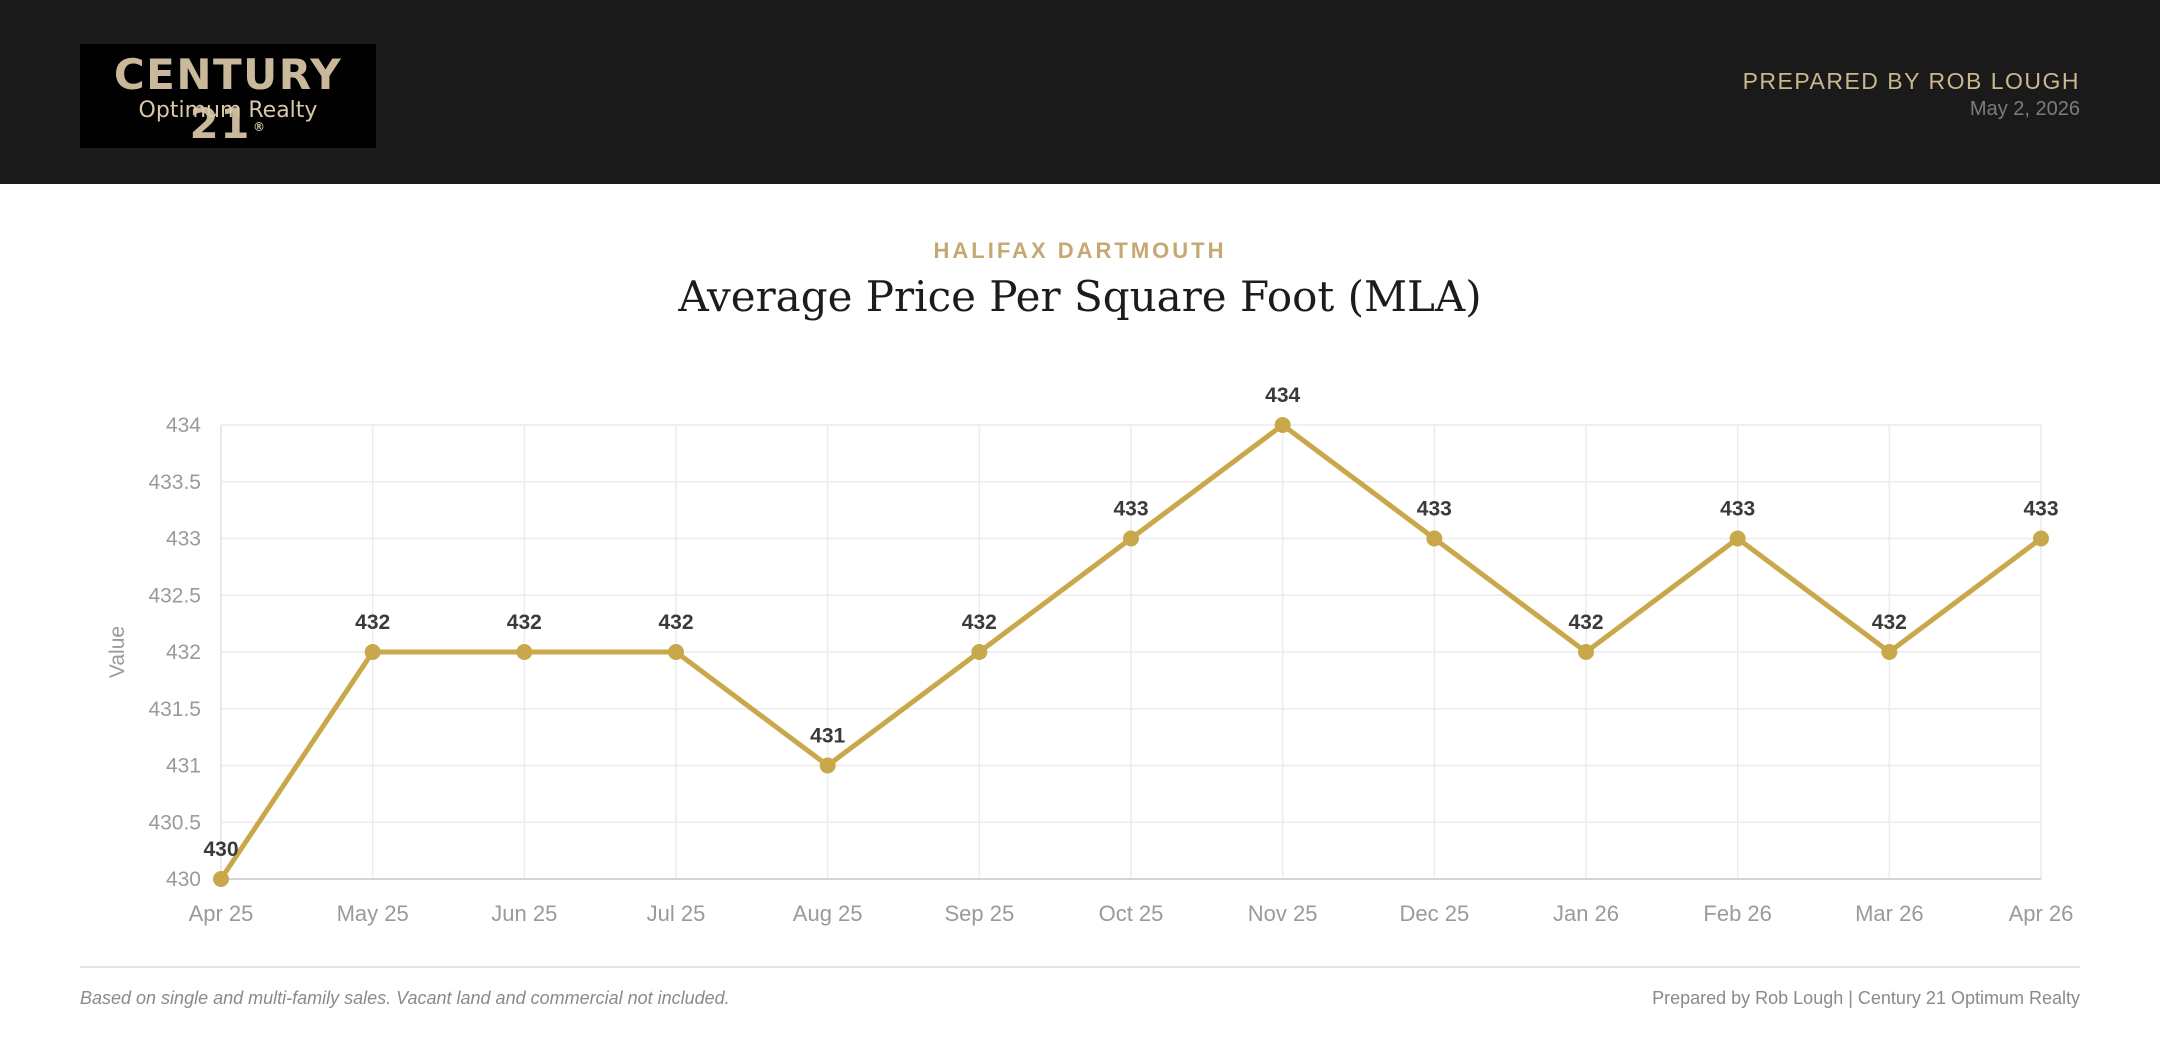 The height and width of the screenshot is (1048, 2160). I want to click on chart-title: Average Price Per Square Foot (MLA), so click(1080, 296).